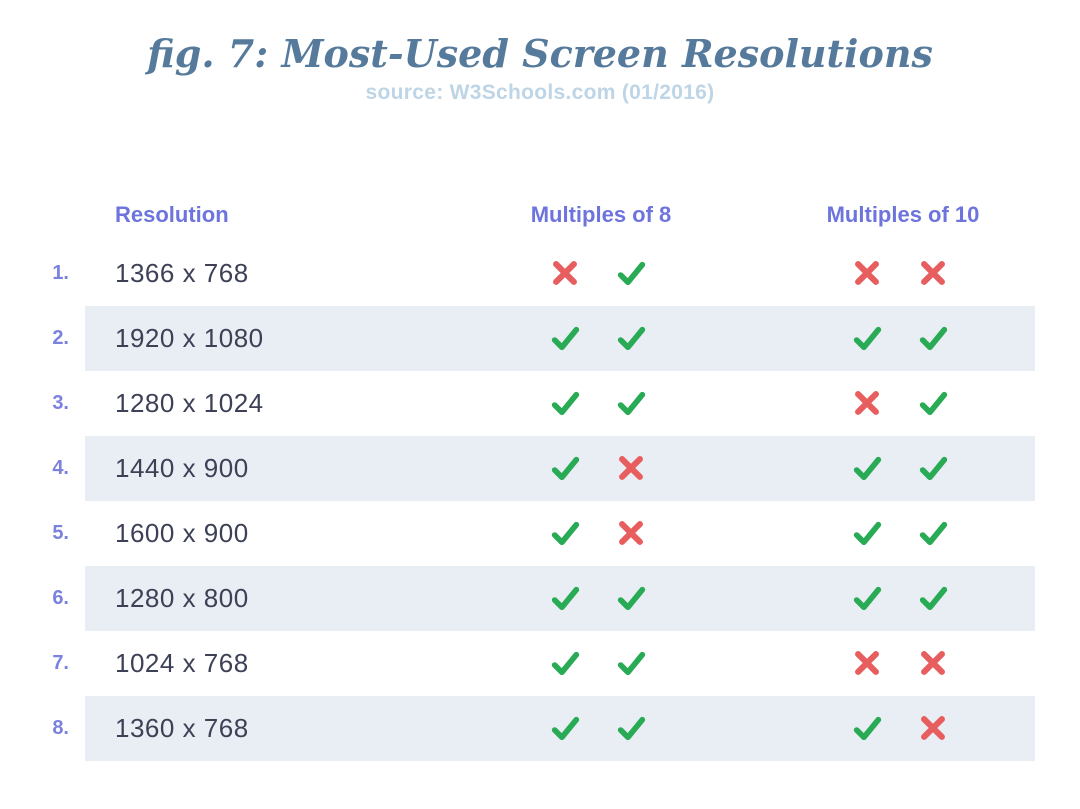 The height and width of the screenshot is (809, 1080). What do you see at coordinates (60, 337) in the screenshot?
I see `row-rank: 2.` at bounding box center [60, 337].